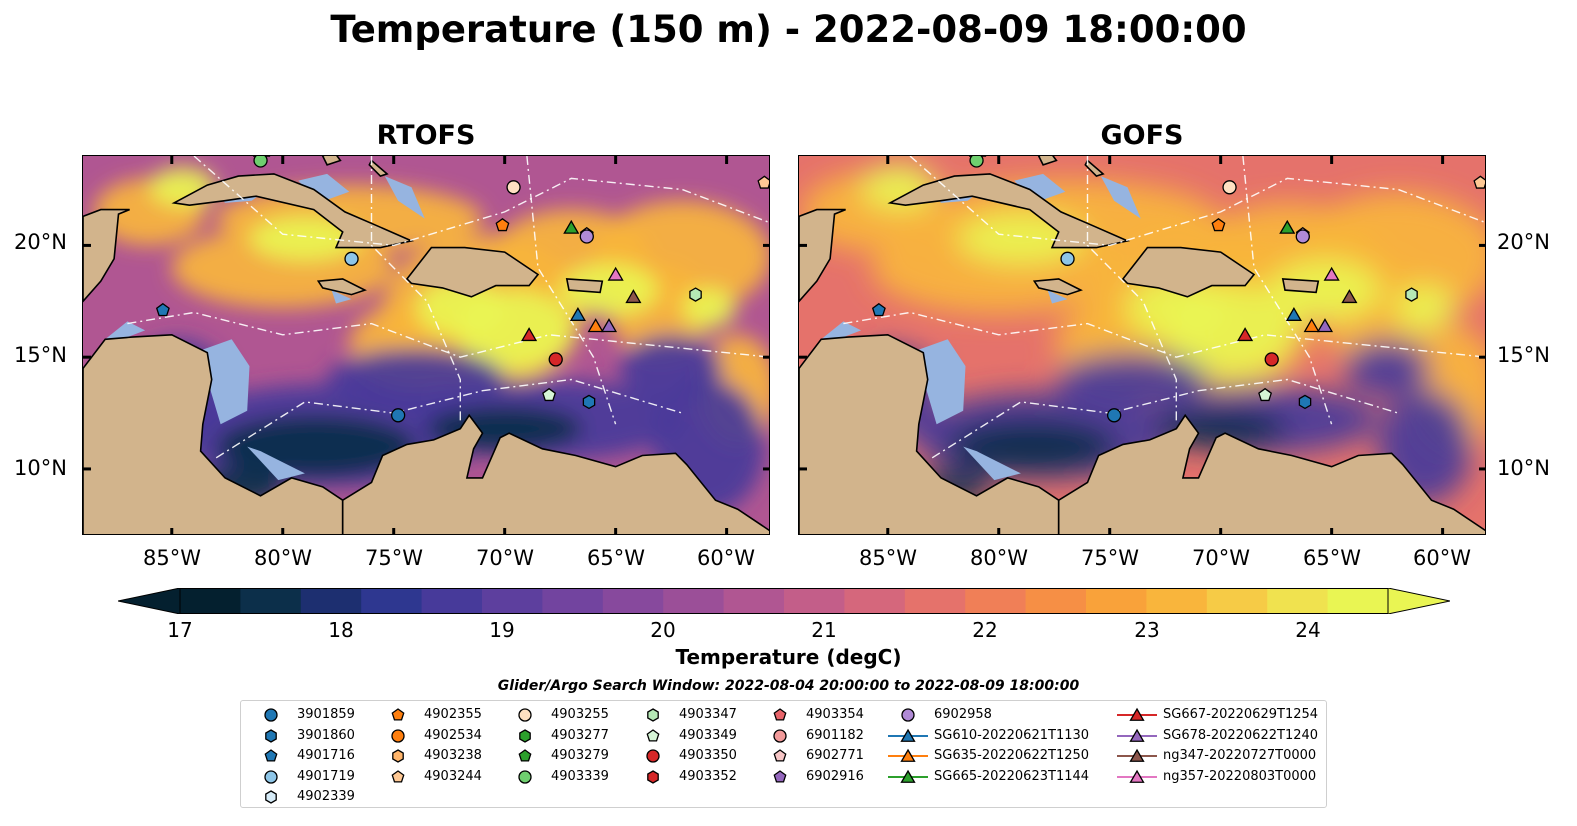  What do you see at coordinates (835, 776) in the screenshot?
I see `legend-label: 6902916` at bounding box center [835, 776].